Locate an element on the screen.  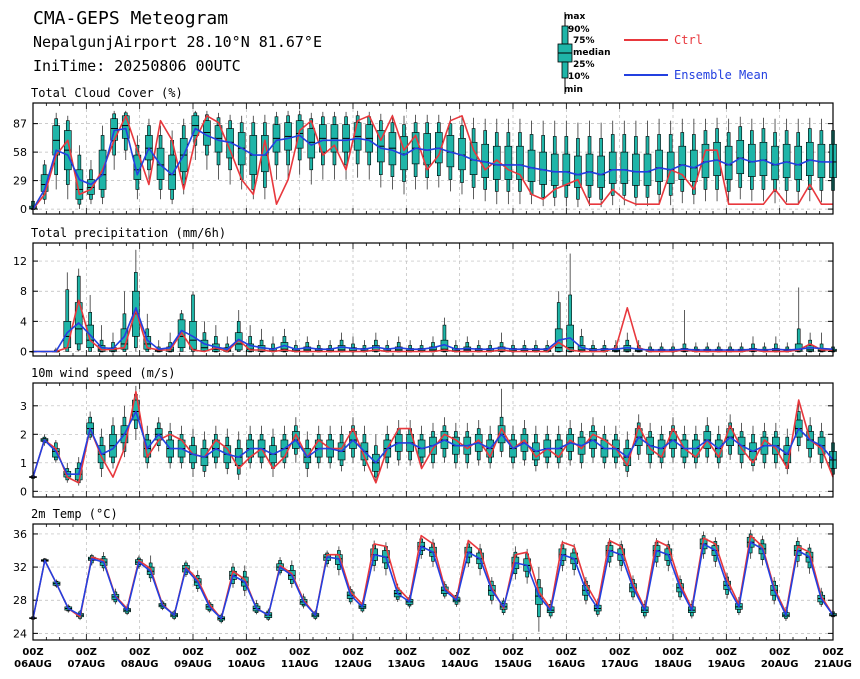
legend-lines is located at coordinates (646, 57).